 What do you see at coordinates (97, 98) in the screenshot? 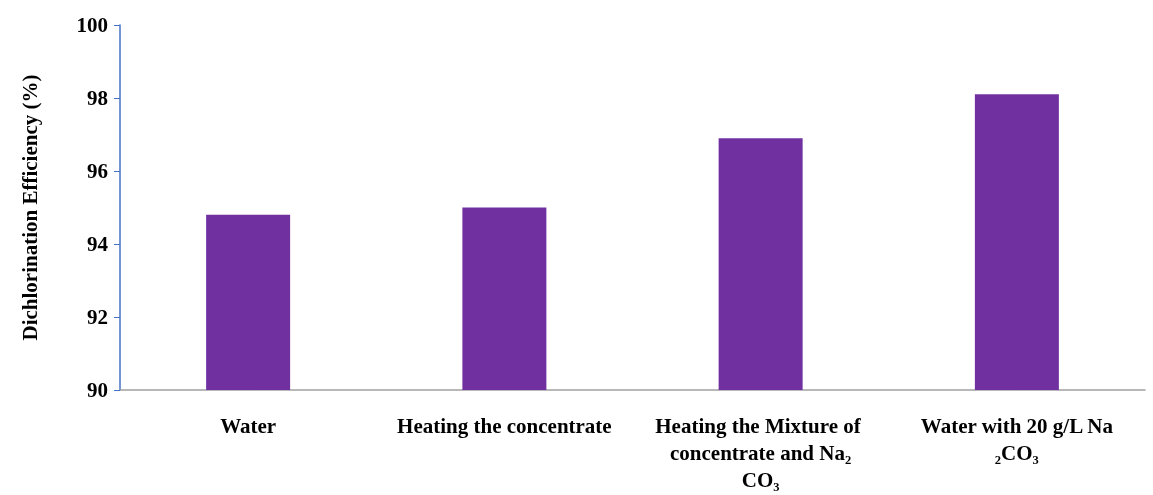
I see `y-tick-label: 98` at bounding box center [97, 98].